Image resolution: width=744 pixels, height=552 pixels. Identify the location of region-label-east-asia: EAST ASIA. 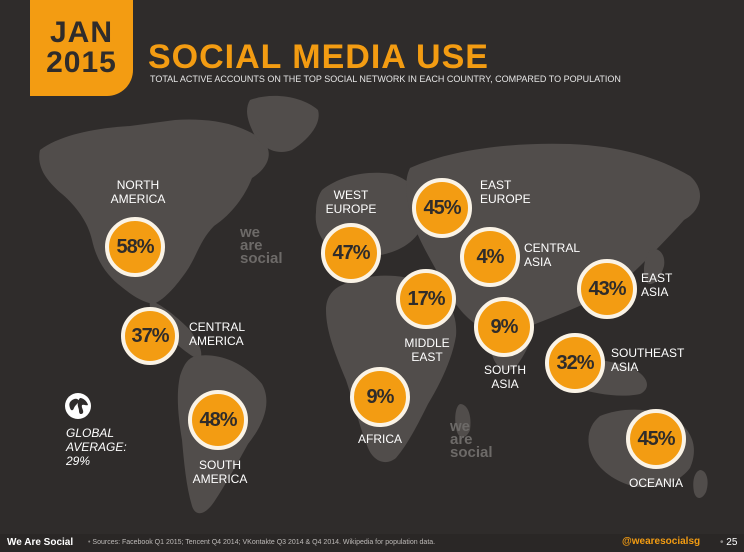
(657, 285).